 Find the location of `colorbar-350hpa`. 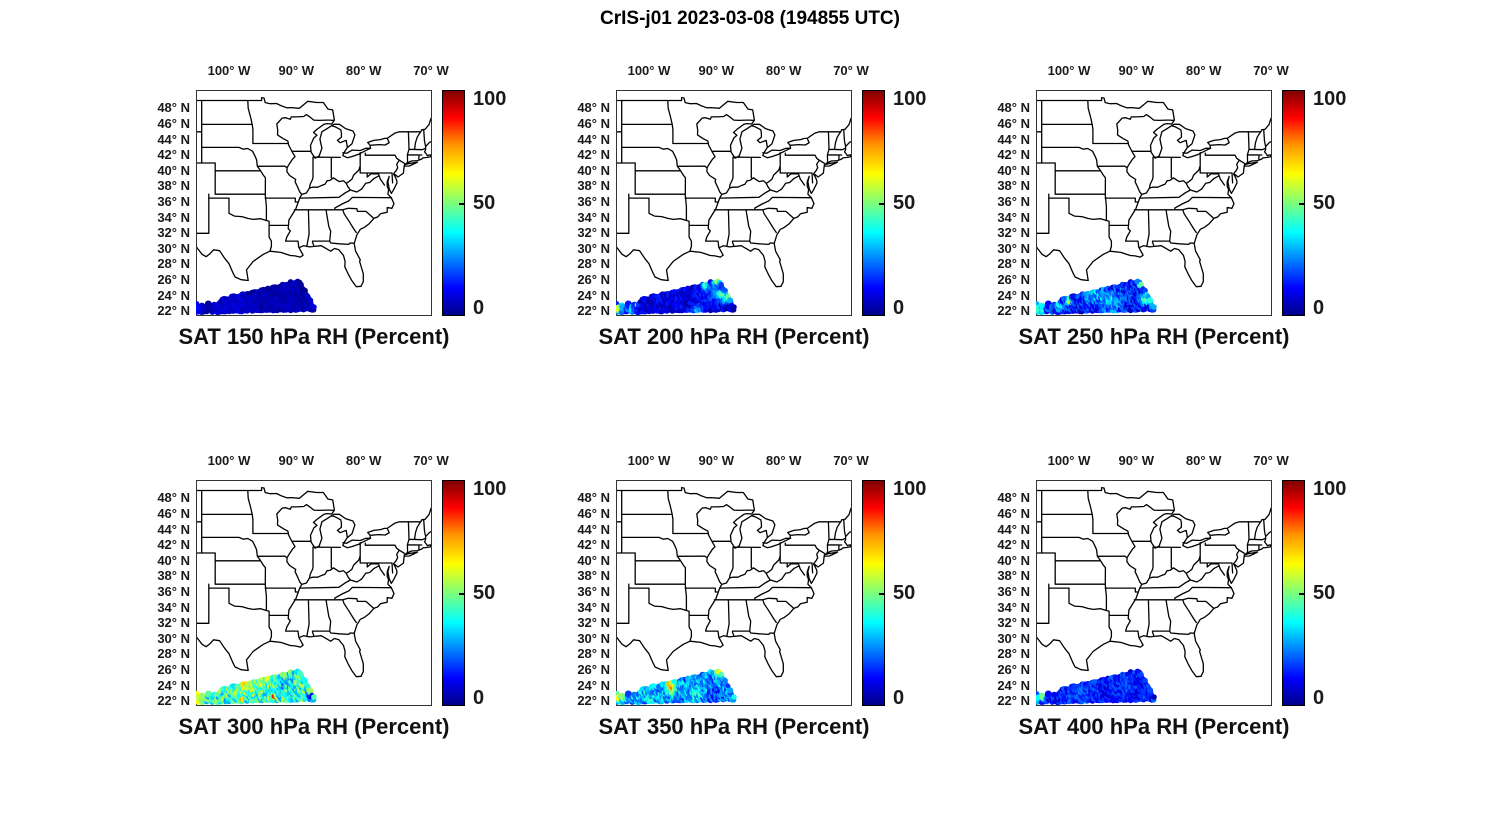

colorbar-350hpa is located at coordinates (873, 593).